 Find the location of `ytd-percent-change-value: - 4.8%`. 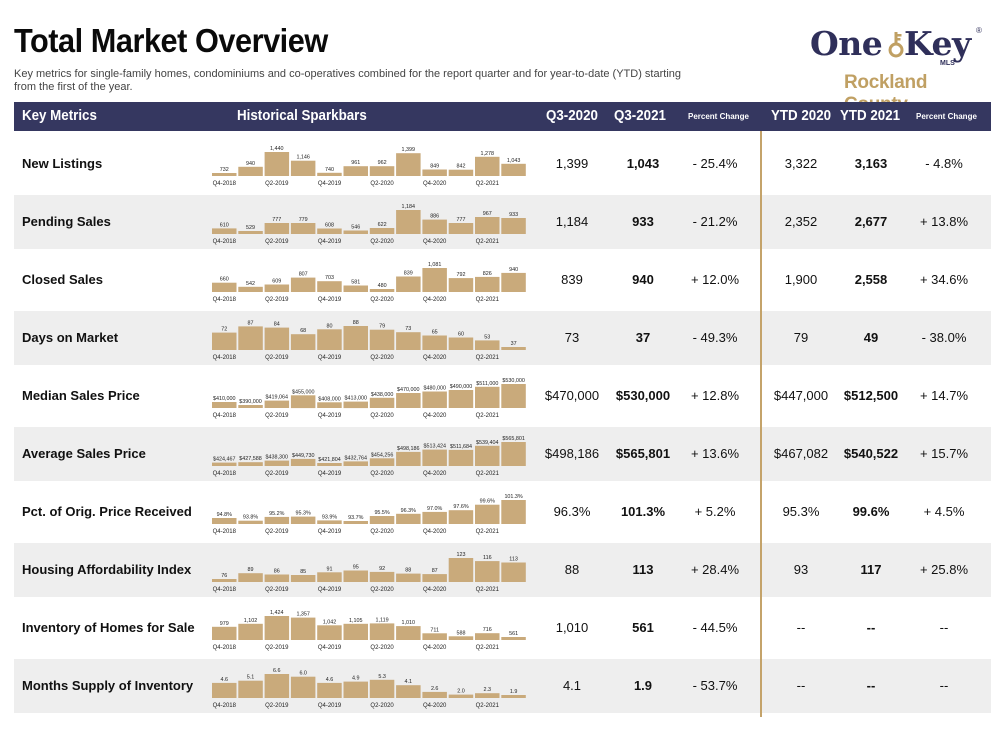

ytd-percent-change-value: - 4.8% is located at coordinates (944, 163).